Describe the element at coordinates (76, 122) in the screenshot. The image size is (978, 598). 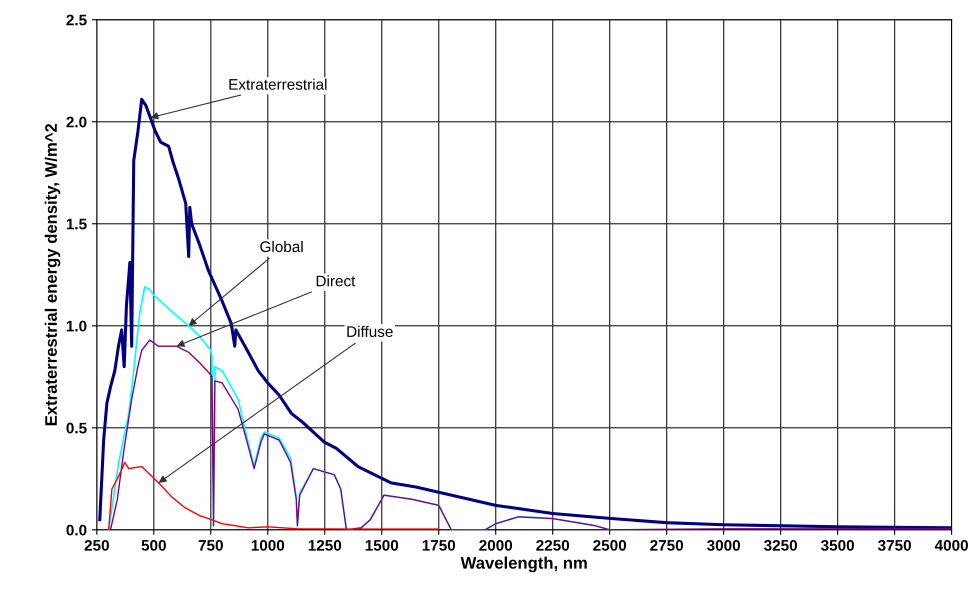
I see `y-tick-label: 2.0` at that location.